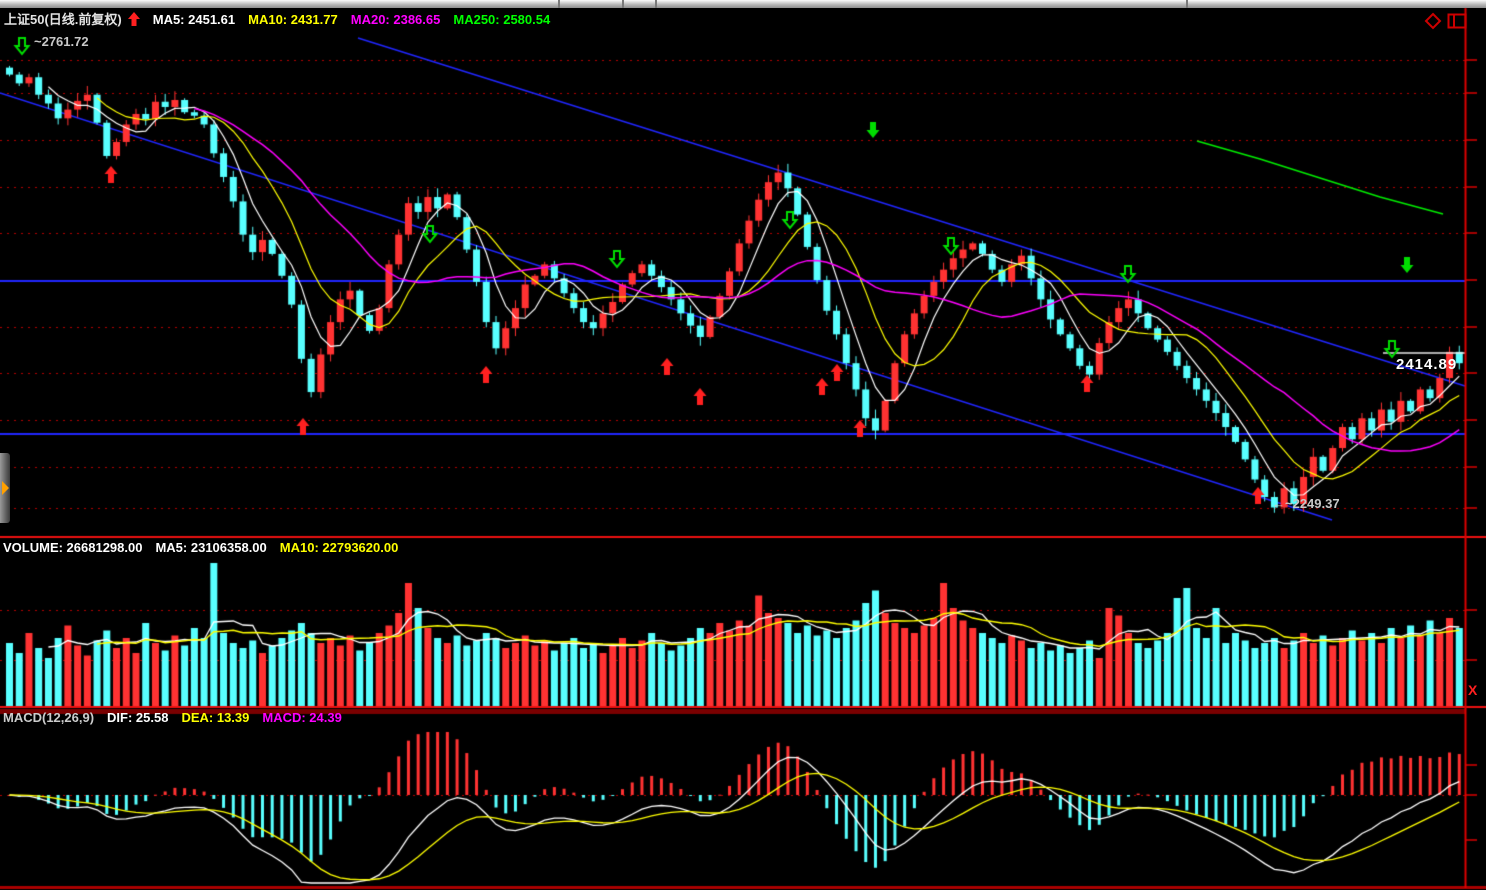  I want to click on volume-ma10-value: MA10: 22793620.00, so click(339, 547).